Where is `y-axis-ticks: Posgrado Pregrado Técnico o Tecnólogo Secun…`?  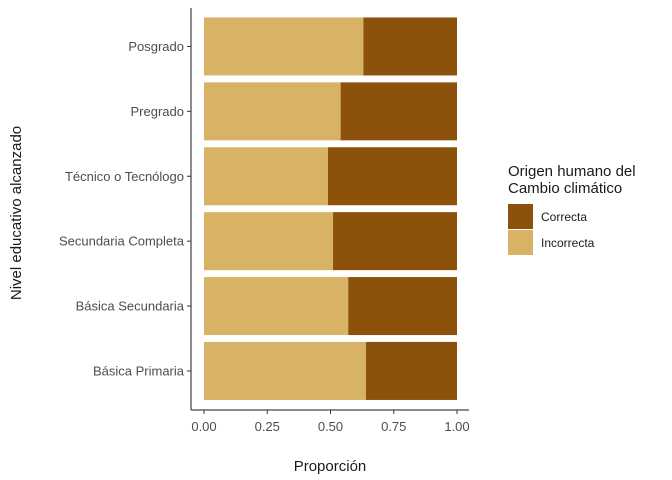 y-axis-ticks: Posgrado Pregrado Técnico o Tecnólogo Secun… is located at coordinates (125, 208).